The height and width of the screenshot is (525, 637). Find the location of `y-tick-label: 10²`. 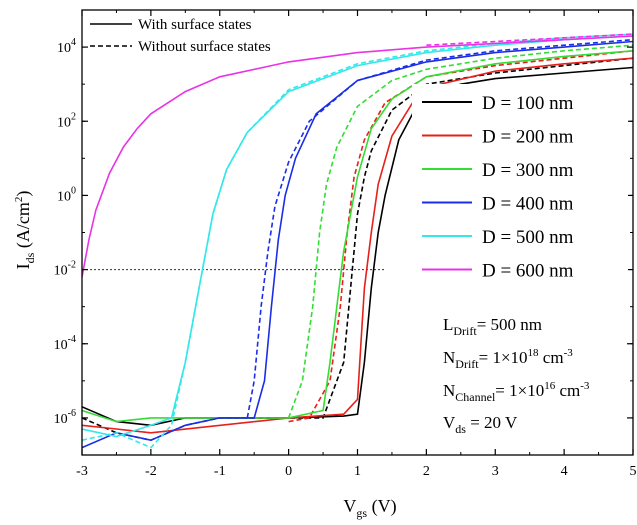

y-tick-label: 10² is located at coordinates (66, 120).